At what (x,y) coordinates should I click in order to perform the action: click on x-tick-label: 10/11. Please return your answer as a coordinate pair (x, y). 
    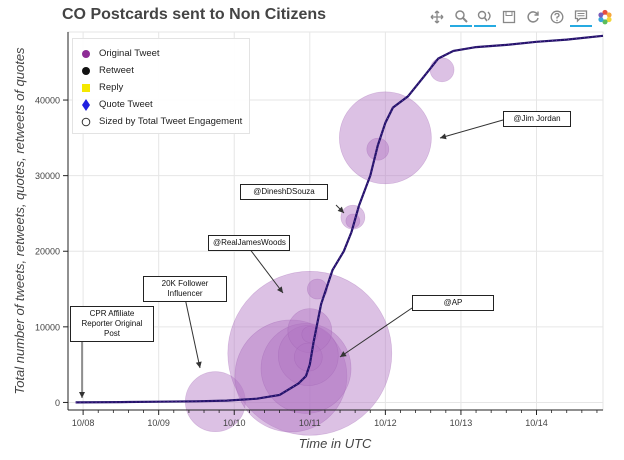
    Looking at the image, I should click on (310, 423).